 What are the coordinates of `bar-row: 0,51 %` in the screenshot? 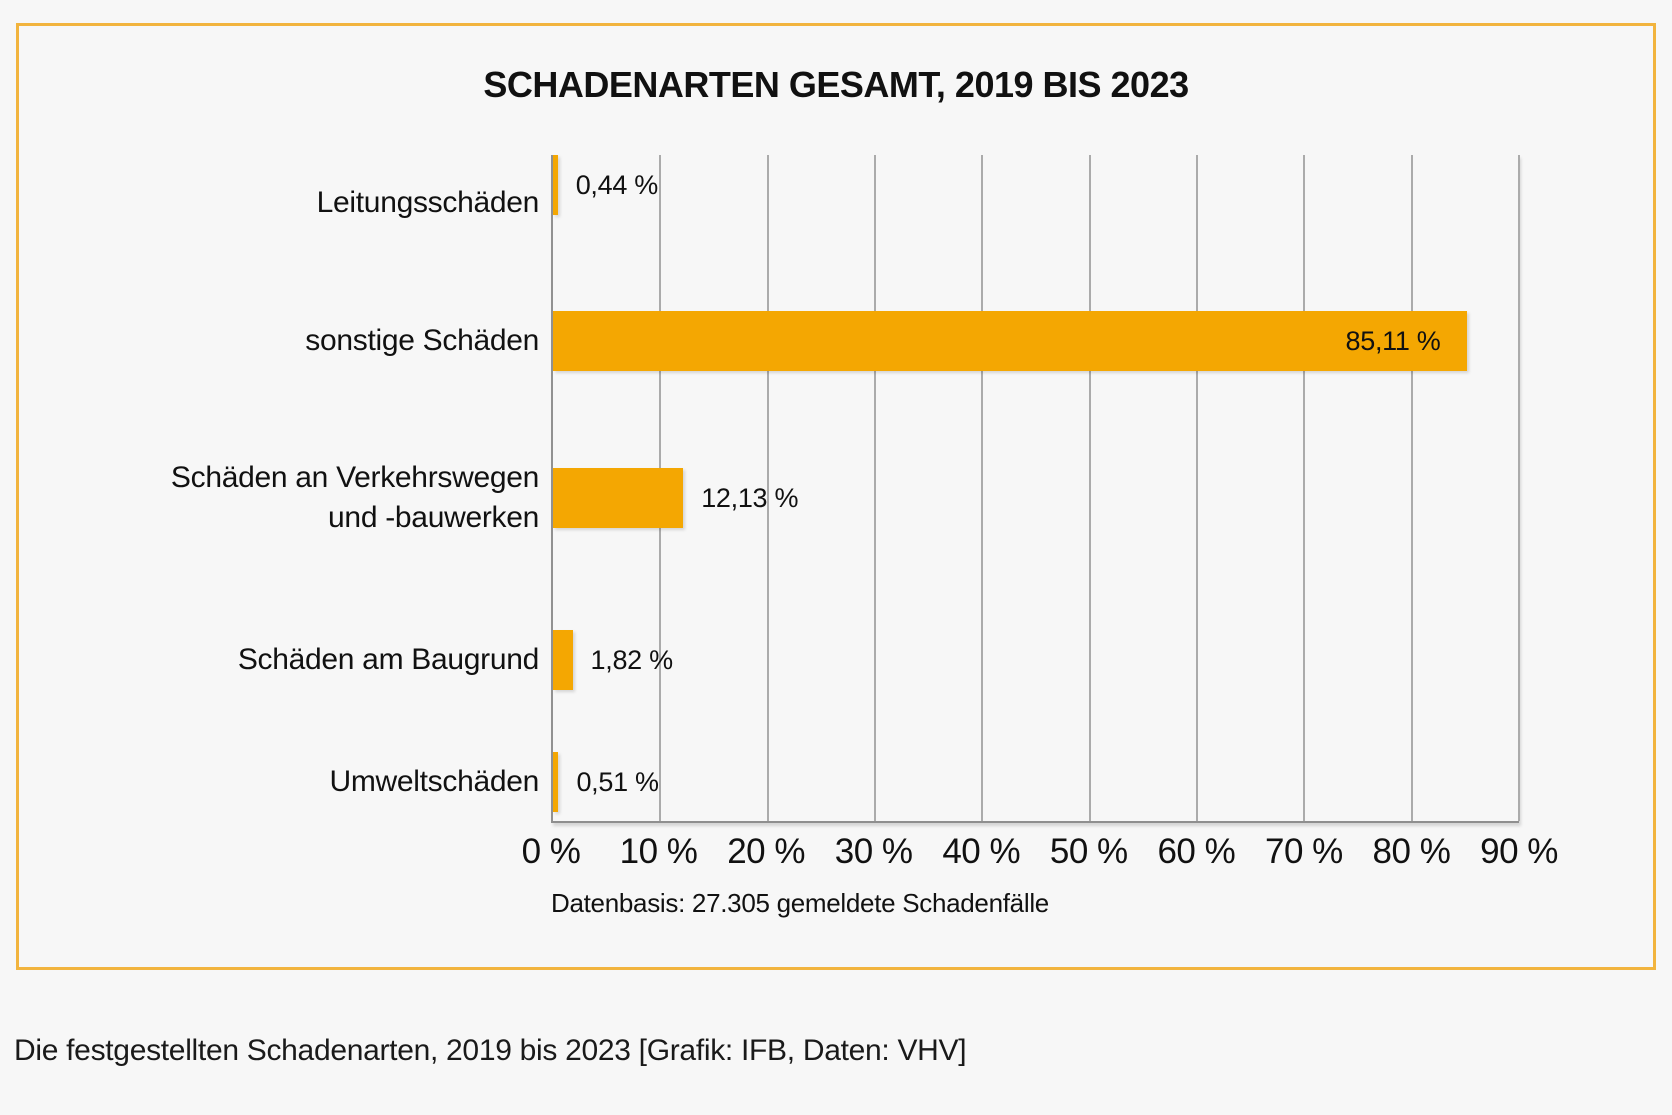 It's located at (1036, 782).